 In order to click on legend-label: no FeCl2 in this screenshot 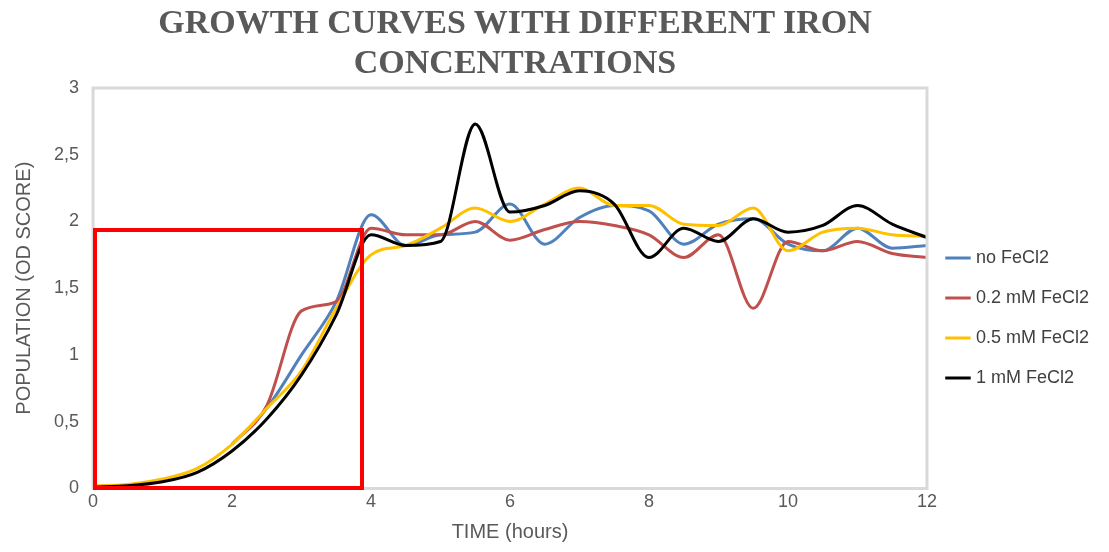, I will do `click(1012, 256)`.